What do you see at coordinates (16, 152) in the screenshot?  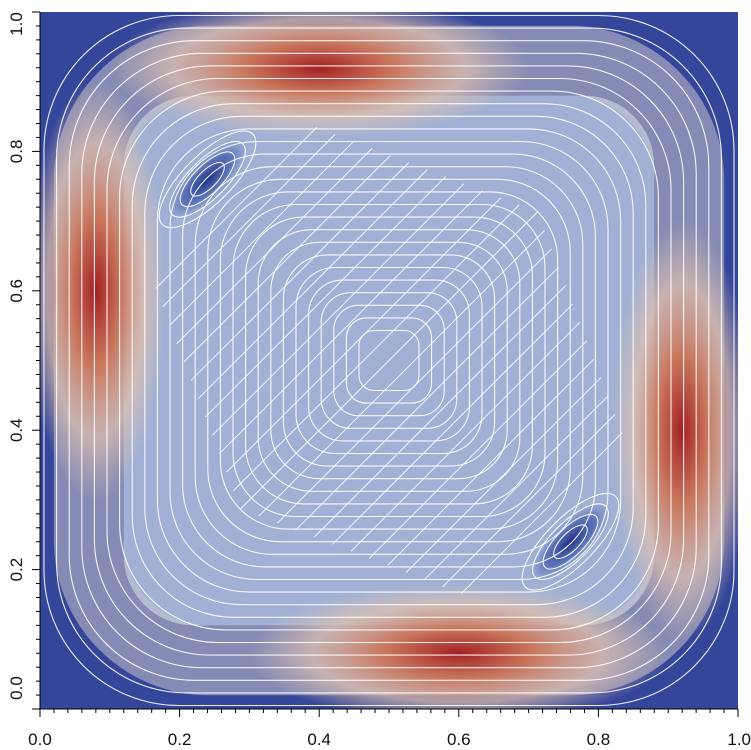 I see `y-tick-label: 0.8` at bounding box center [16, 152].